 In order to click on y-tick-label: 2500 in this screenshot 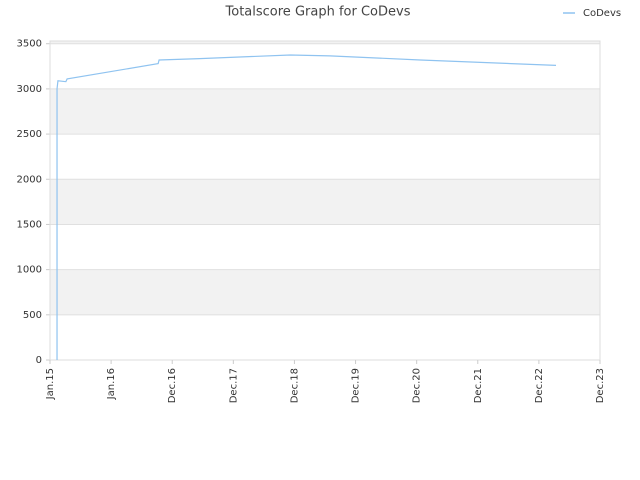, I will do `click(29, 134)`.